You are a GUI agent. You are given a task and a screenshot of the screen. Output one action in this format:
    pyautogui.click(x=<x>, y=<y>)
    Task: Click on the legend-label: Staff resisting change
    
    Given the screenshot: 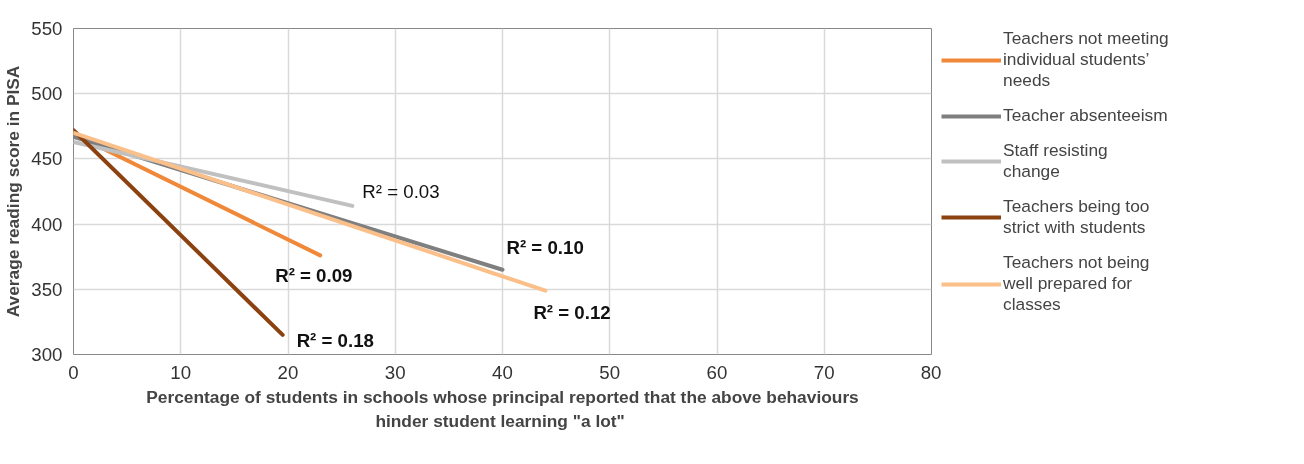 What is the action you would take?
    pyautogui.click(x=1055, y=161)
    